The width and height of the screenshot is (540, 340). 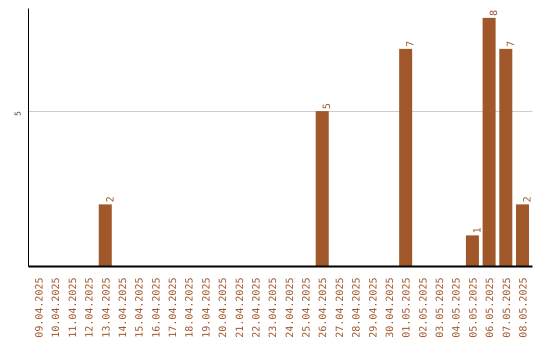 What do you see at coordinates (328, 106) in the screenshot?
I see `data-label: 5` at bounding box center [328, 106].